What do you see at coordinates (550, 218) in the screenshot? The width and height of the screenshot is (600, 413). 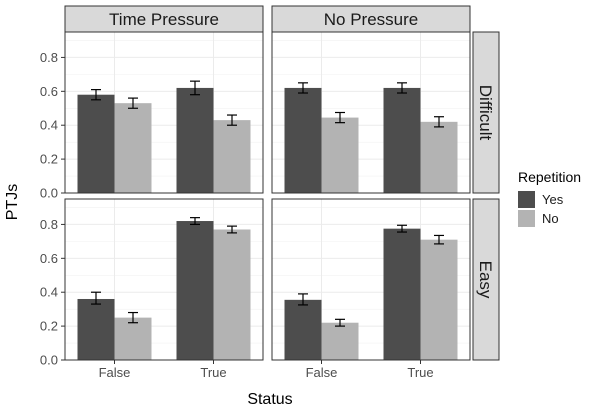 I see `legend-label: No` at bounding box center [550, 218].